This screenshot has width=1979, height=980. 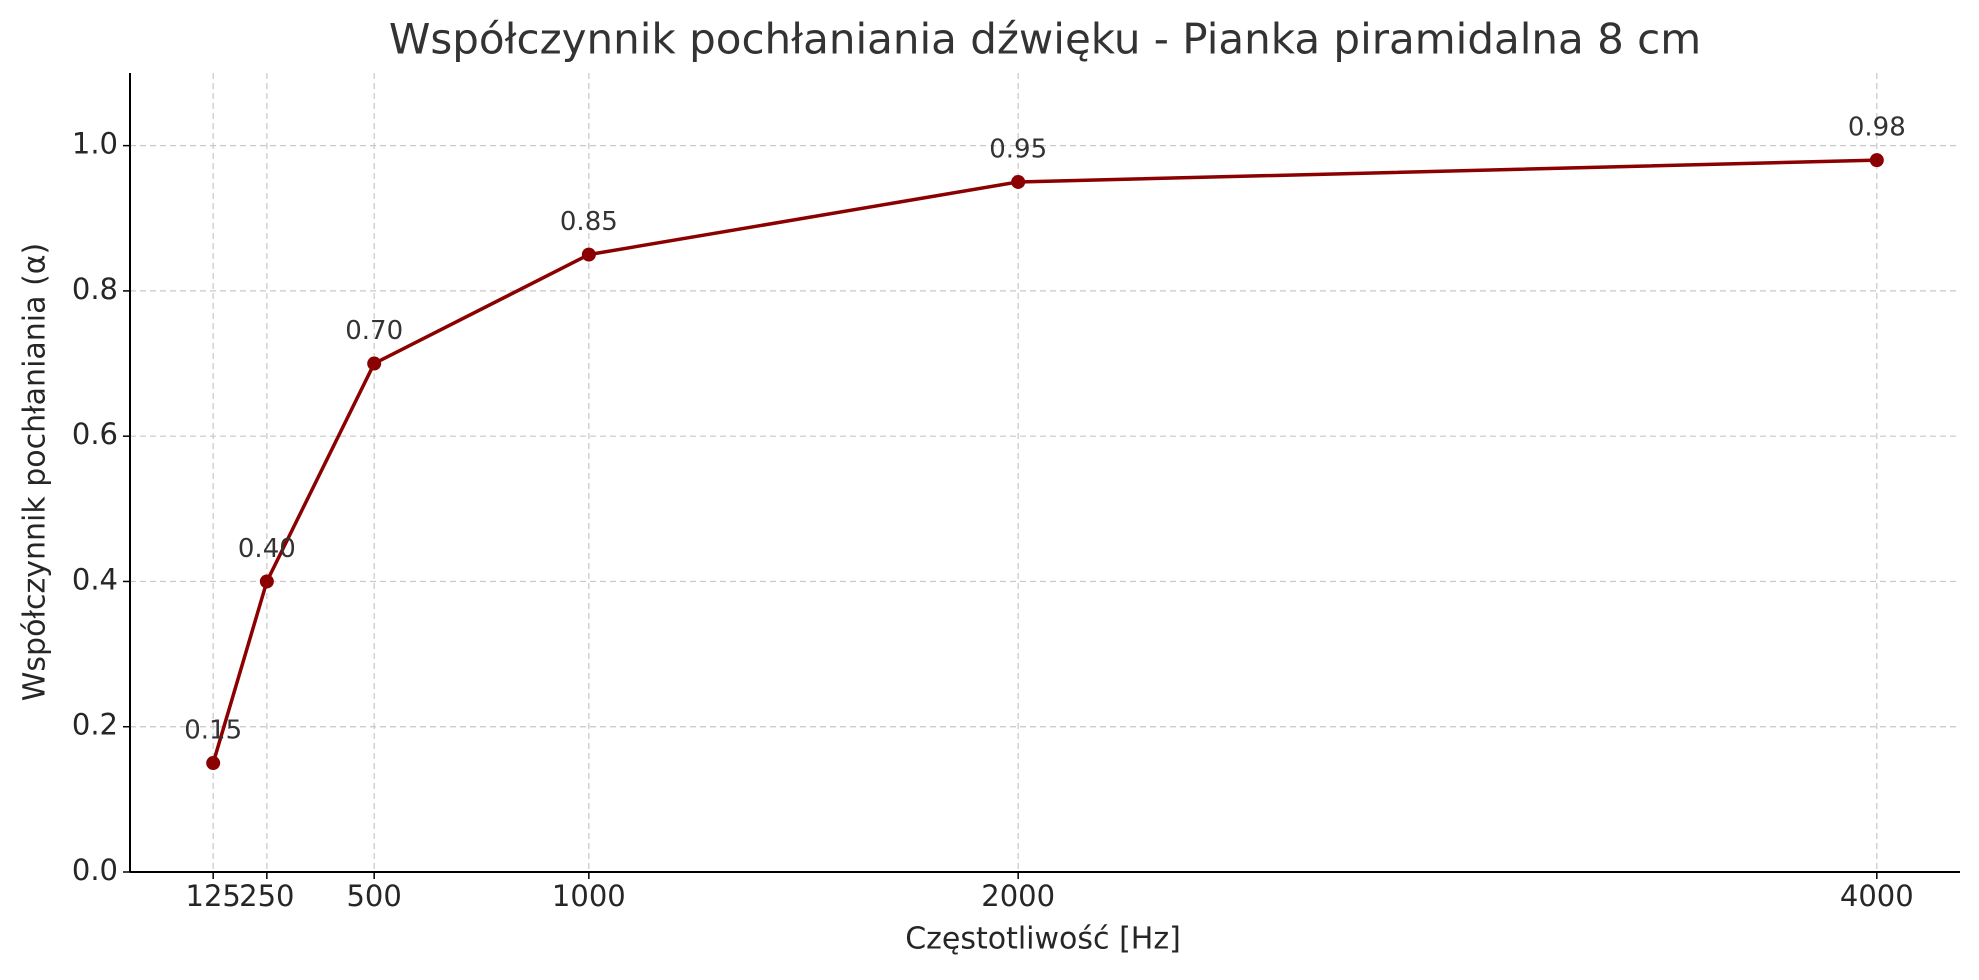 I want to click on x-tick-label: 125, so click(x=213, y=896).